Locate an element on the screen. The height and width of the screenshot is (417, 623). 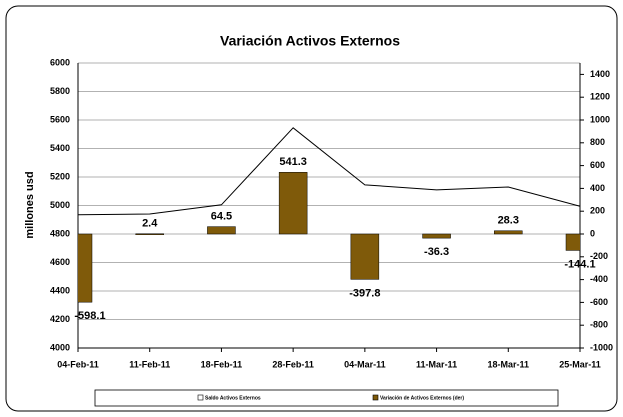
y2-tick-label: -800 is located at coordinates (599, 325).